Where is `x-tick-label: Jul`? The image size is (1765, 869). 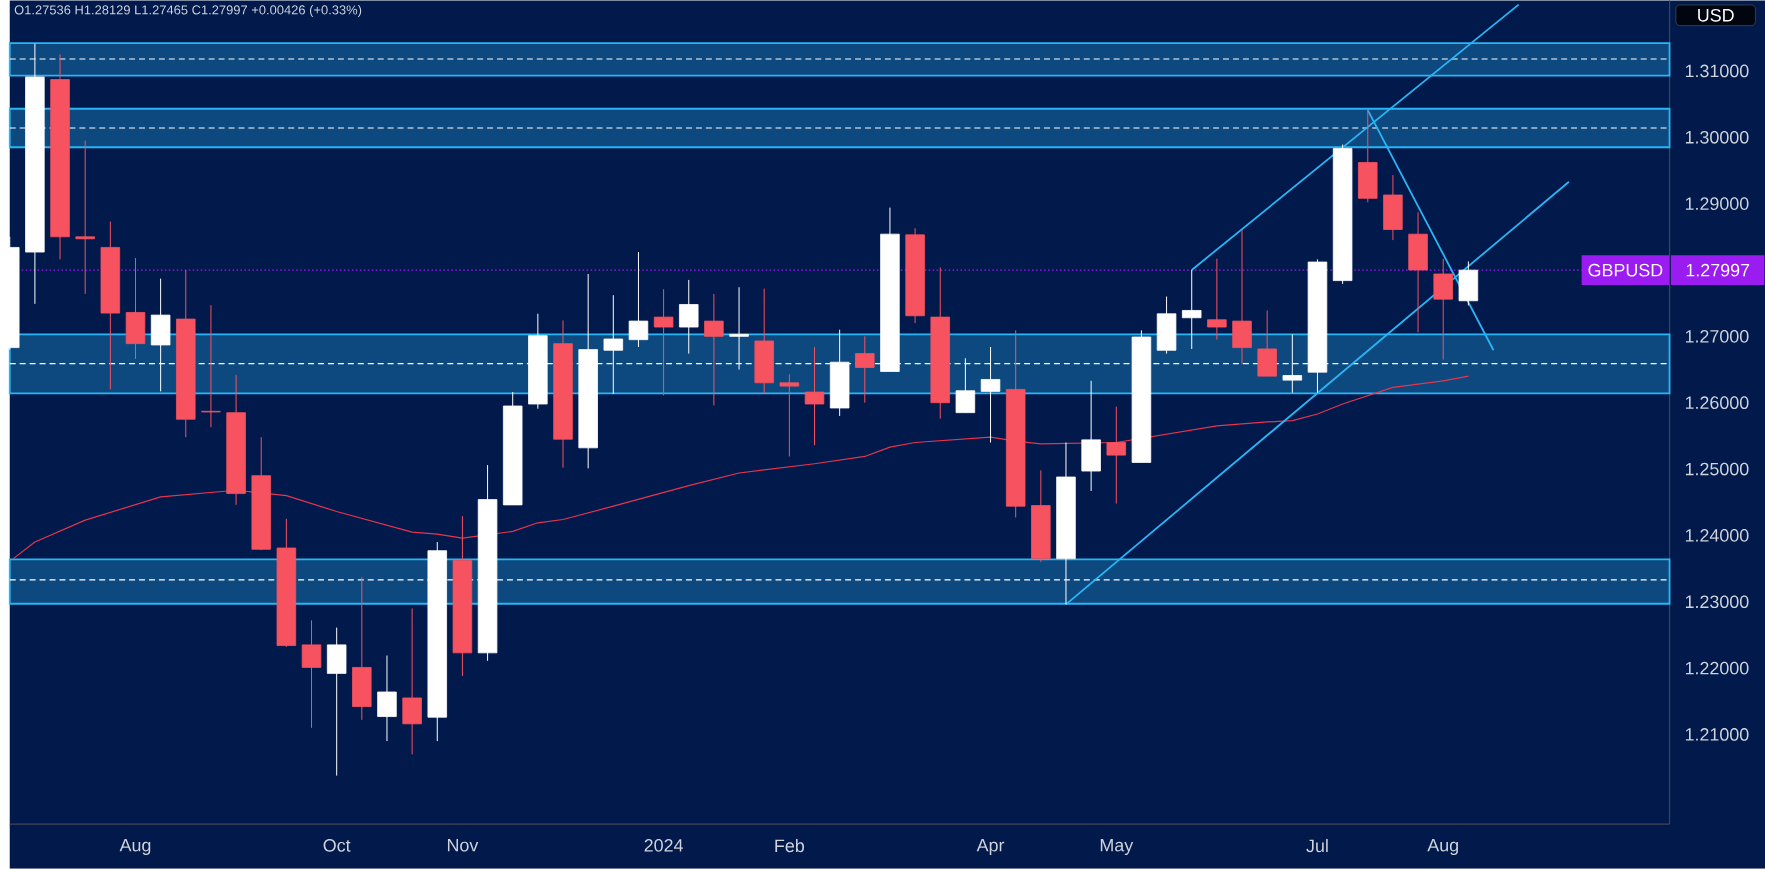
x-tick-label: Jul is located at coordinates (1317, 846).